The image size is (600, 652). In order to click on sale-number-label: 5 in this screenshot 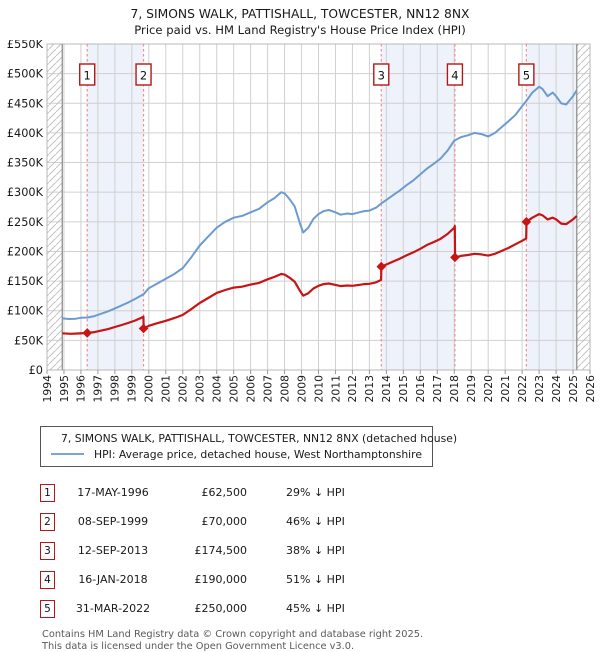, I will do `click(526, 76)`.